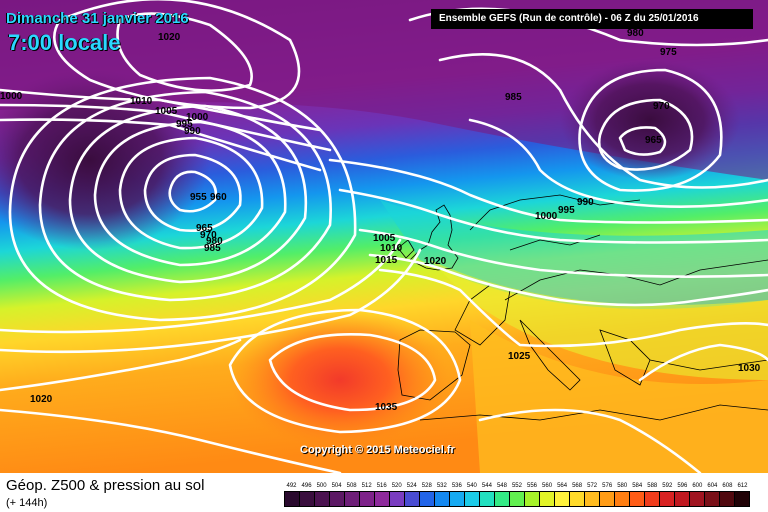  I want to click on scale-label: 596, so click(682, 486).